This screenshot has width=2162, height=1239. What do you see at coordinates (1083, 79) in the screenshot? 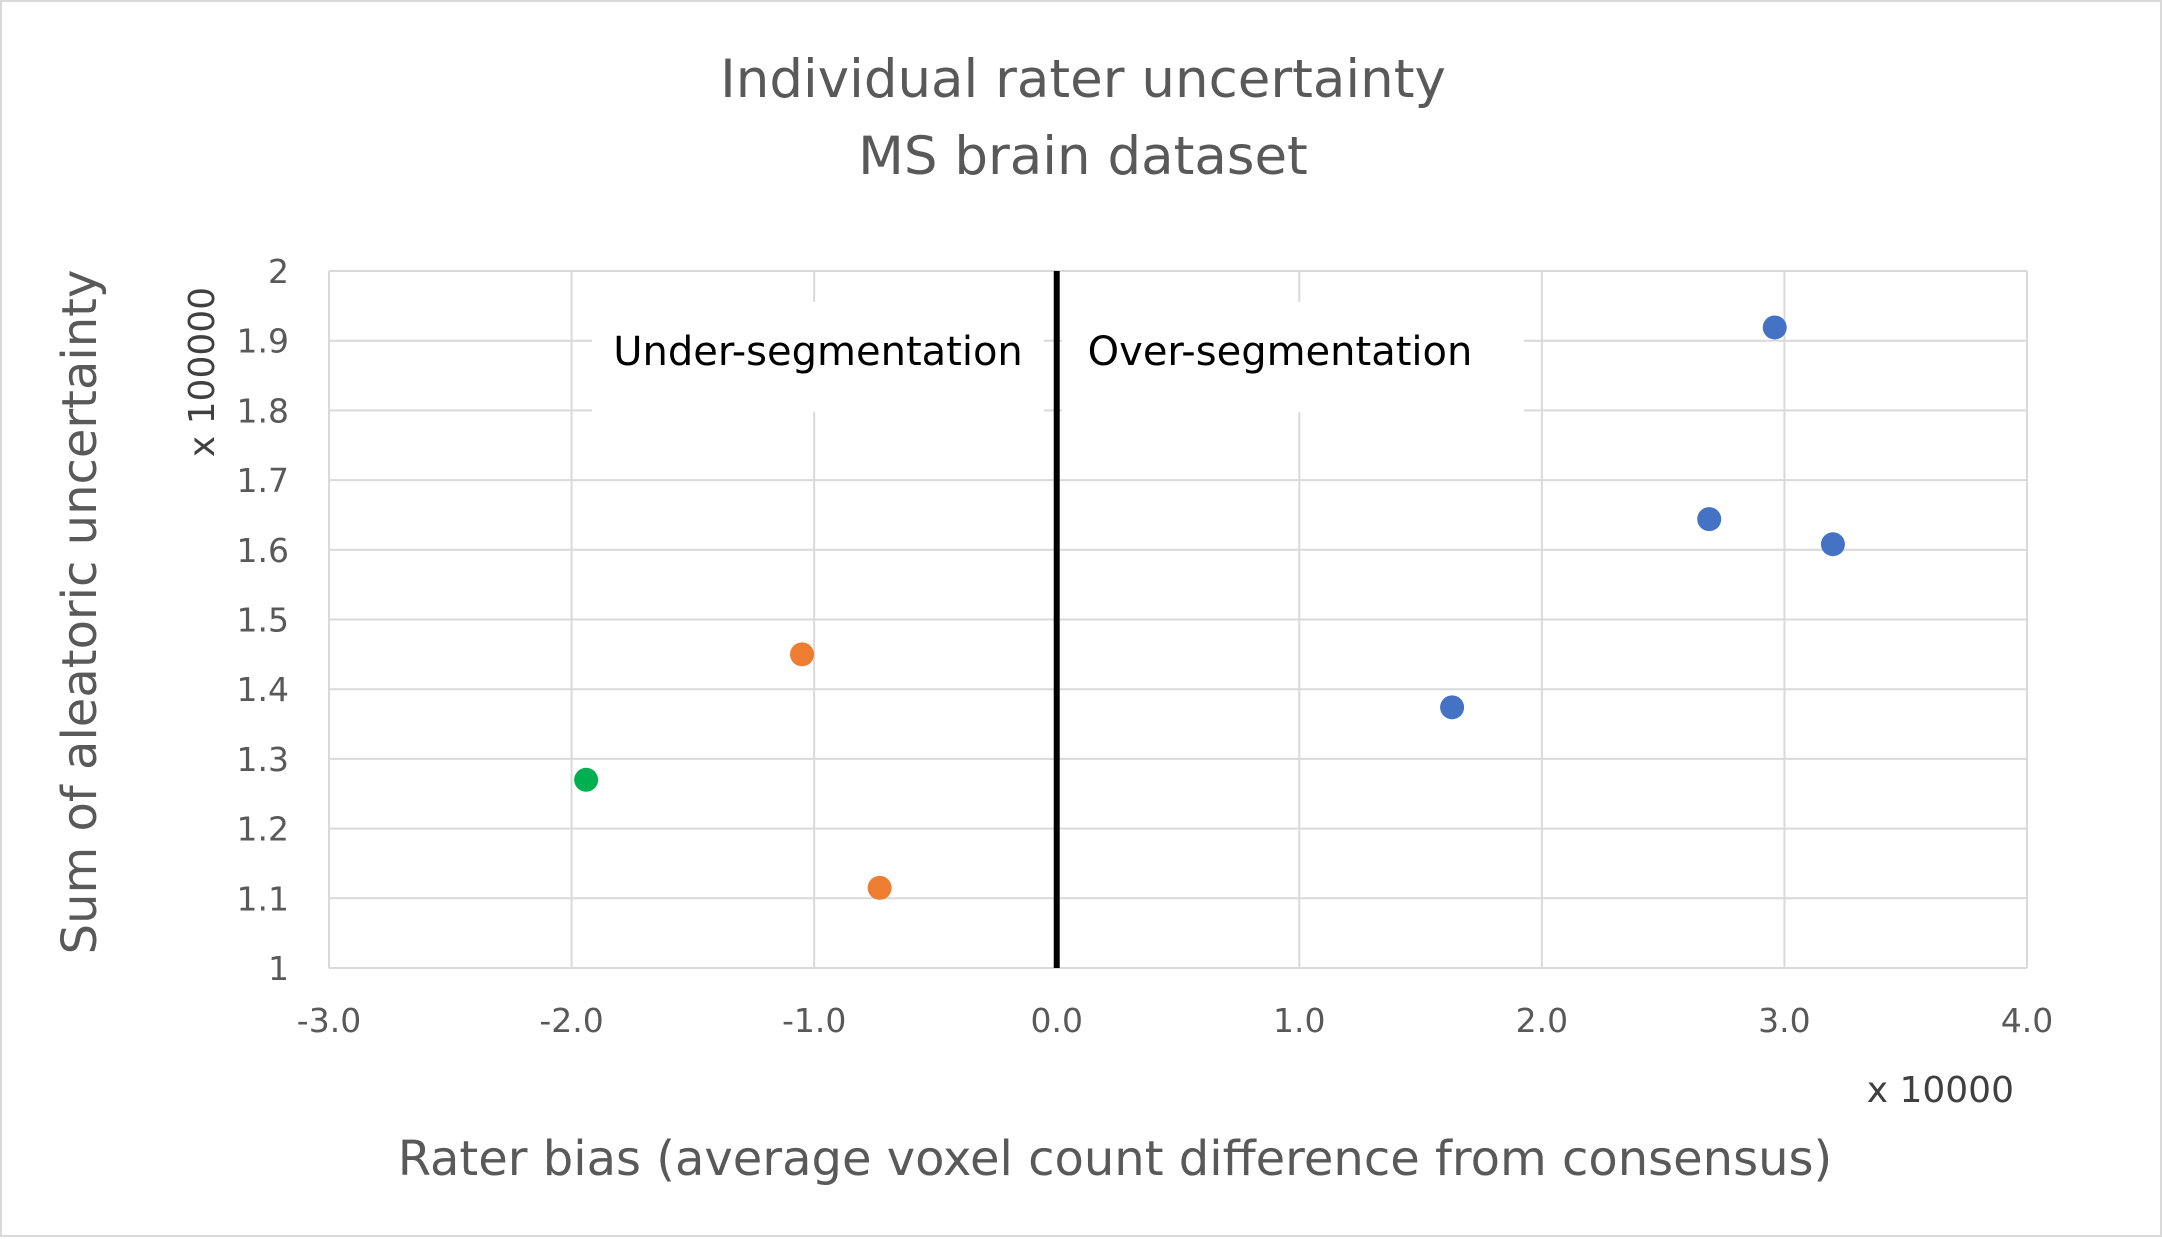
I see `chart-title-line-1: Individual rater uncertainty` at bounding box center [1083, 79].